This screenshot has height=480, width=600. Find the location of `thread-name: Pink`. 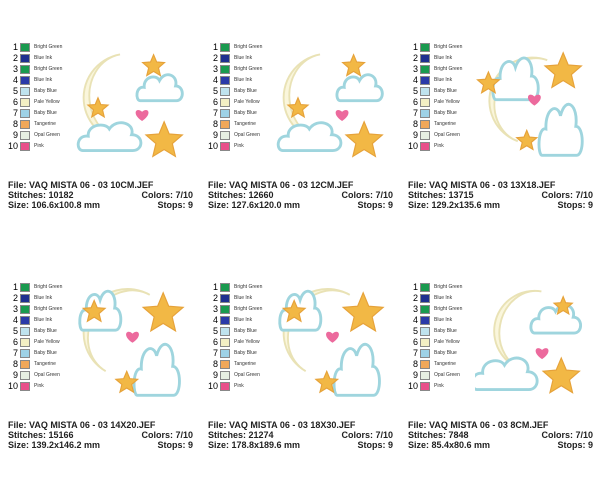

thread-name: Pink is located at coordinates (239, 386).